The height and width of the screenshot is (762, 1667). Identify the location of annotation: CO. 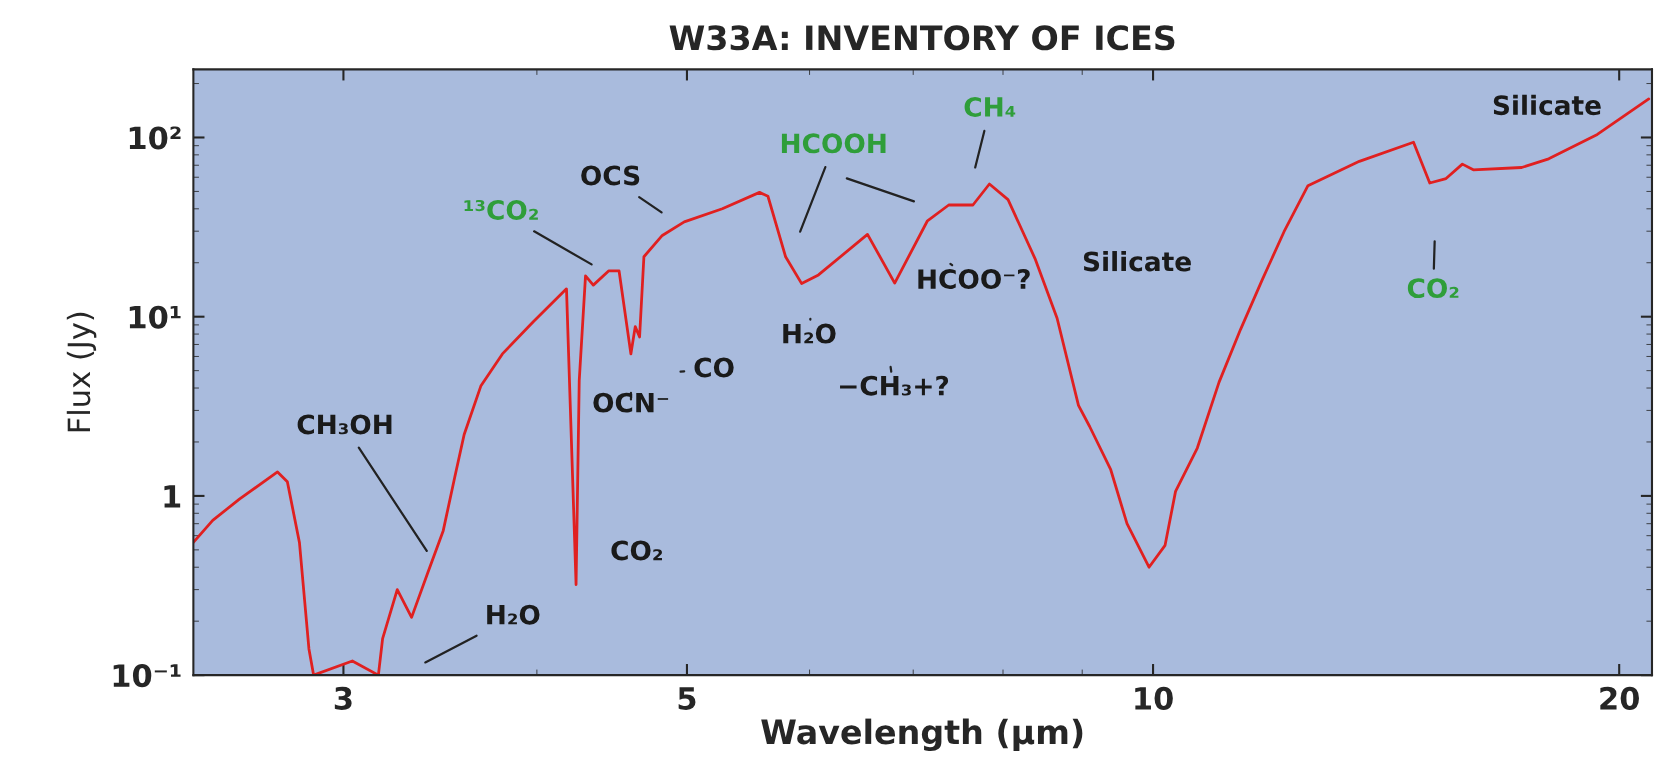
(714, 367).